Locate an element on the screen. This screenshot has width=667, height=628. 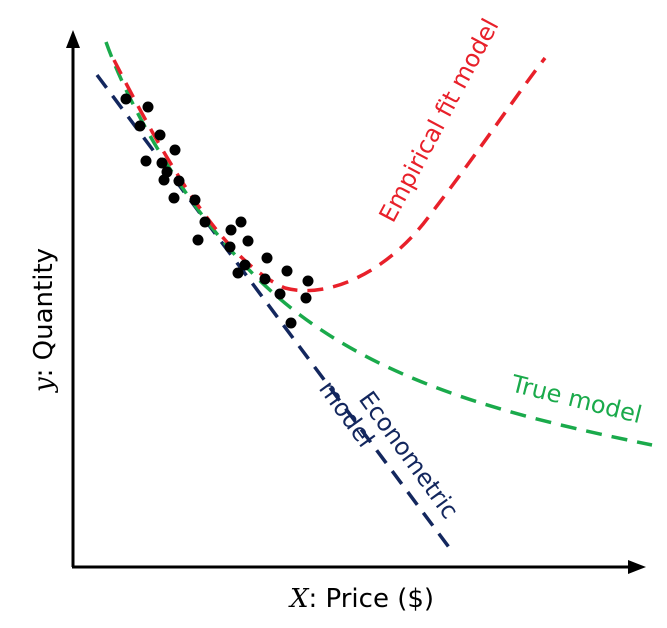
x-axis-title: X: Price ($) is located at coordinates (361, 599).